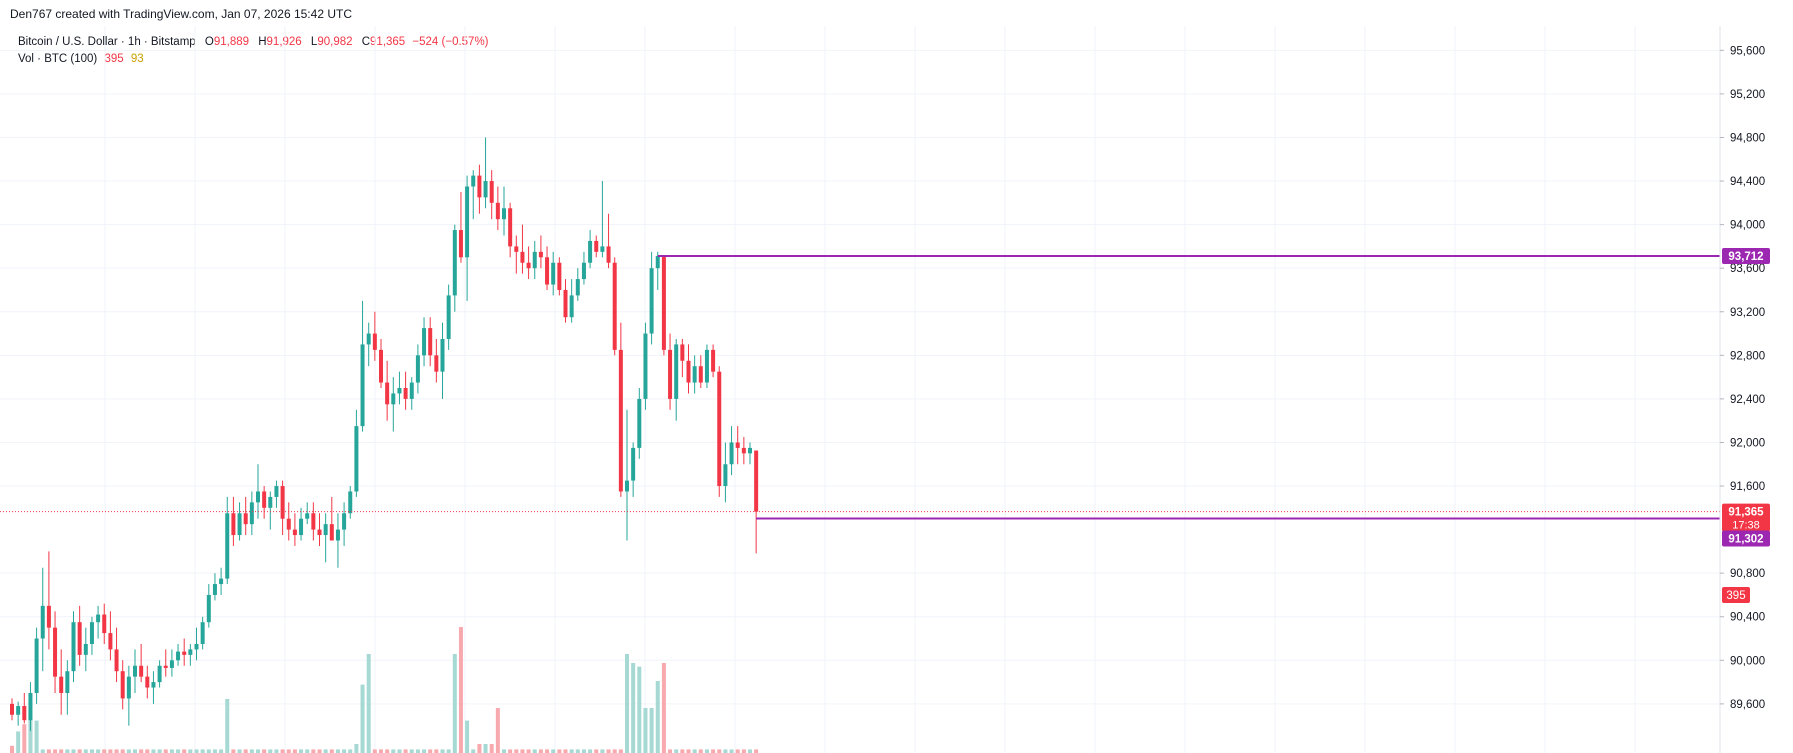 This screenshot has height=753, width=1793. I want to click on price-axis-label: 93,200, so click(1747, 313).